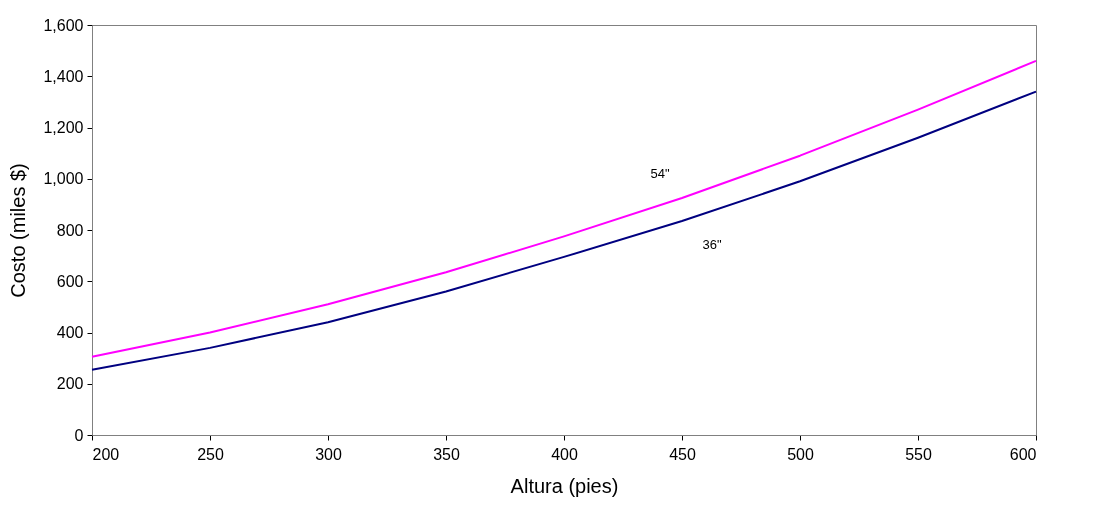 This screenshot has height=514, width=1094. What do you see at coordinates (328, 454) in the screenshot?
I see `x-tick-label: 300` at bounding box center [328, 454].